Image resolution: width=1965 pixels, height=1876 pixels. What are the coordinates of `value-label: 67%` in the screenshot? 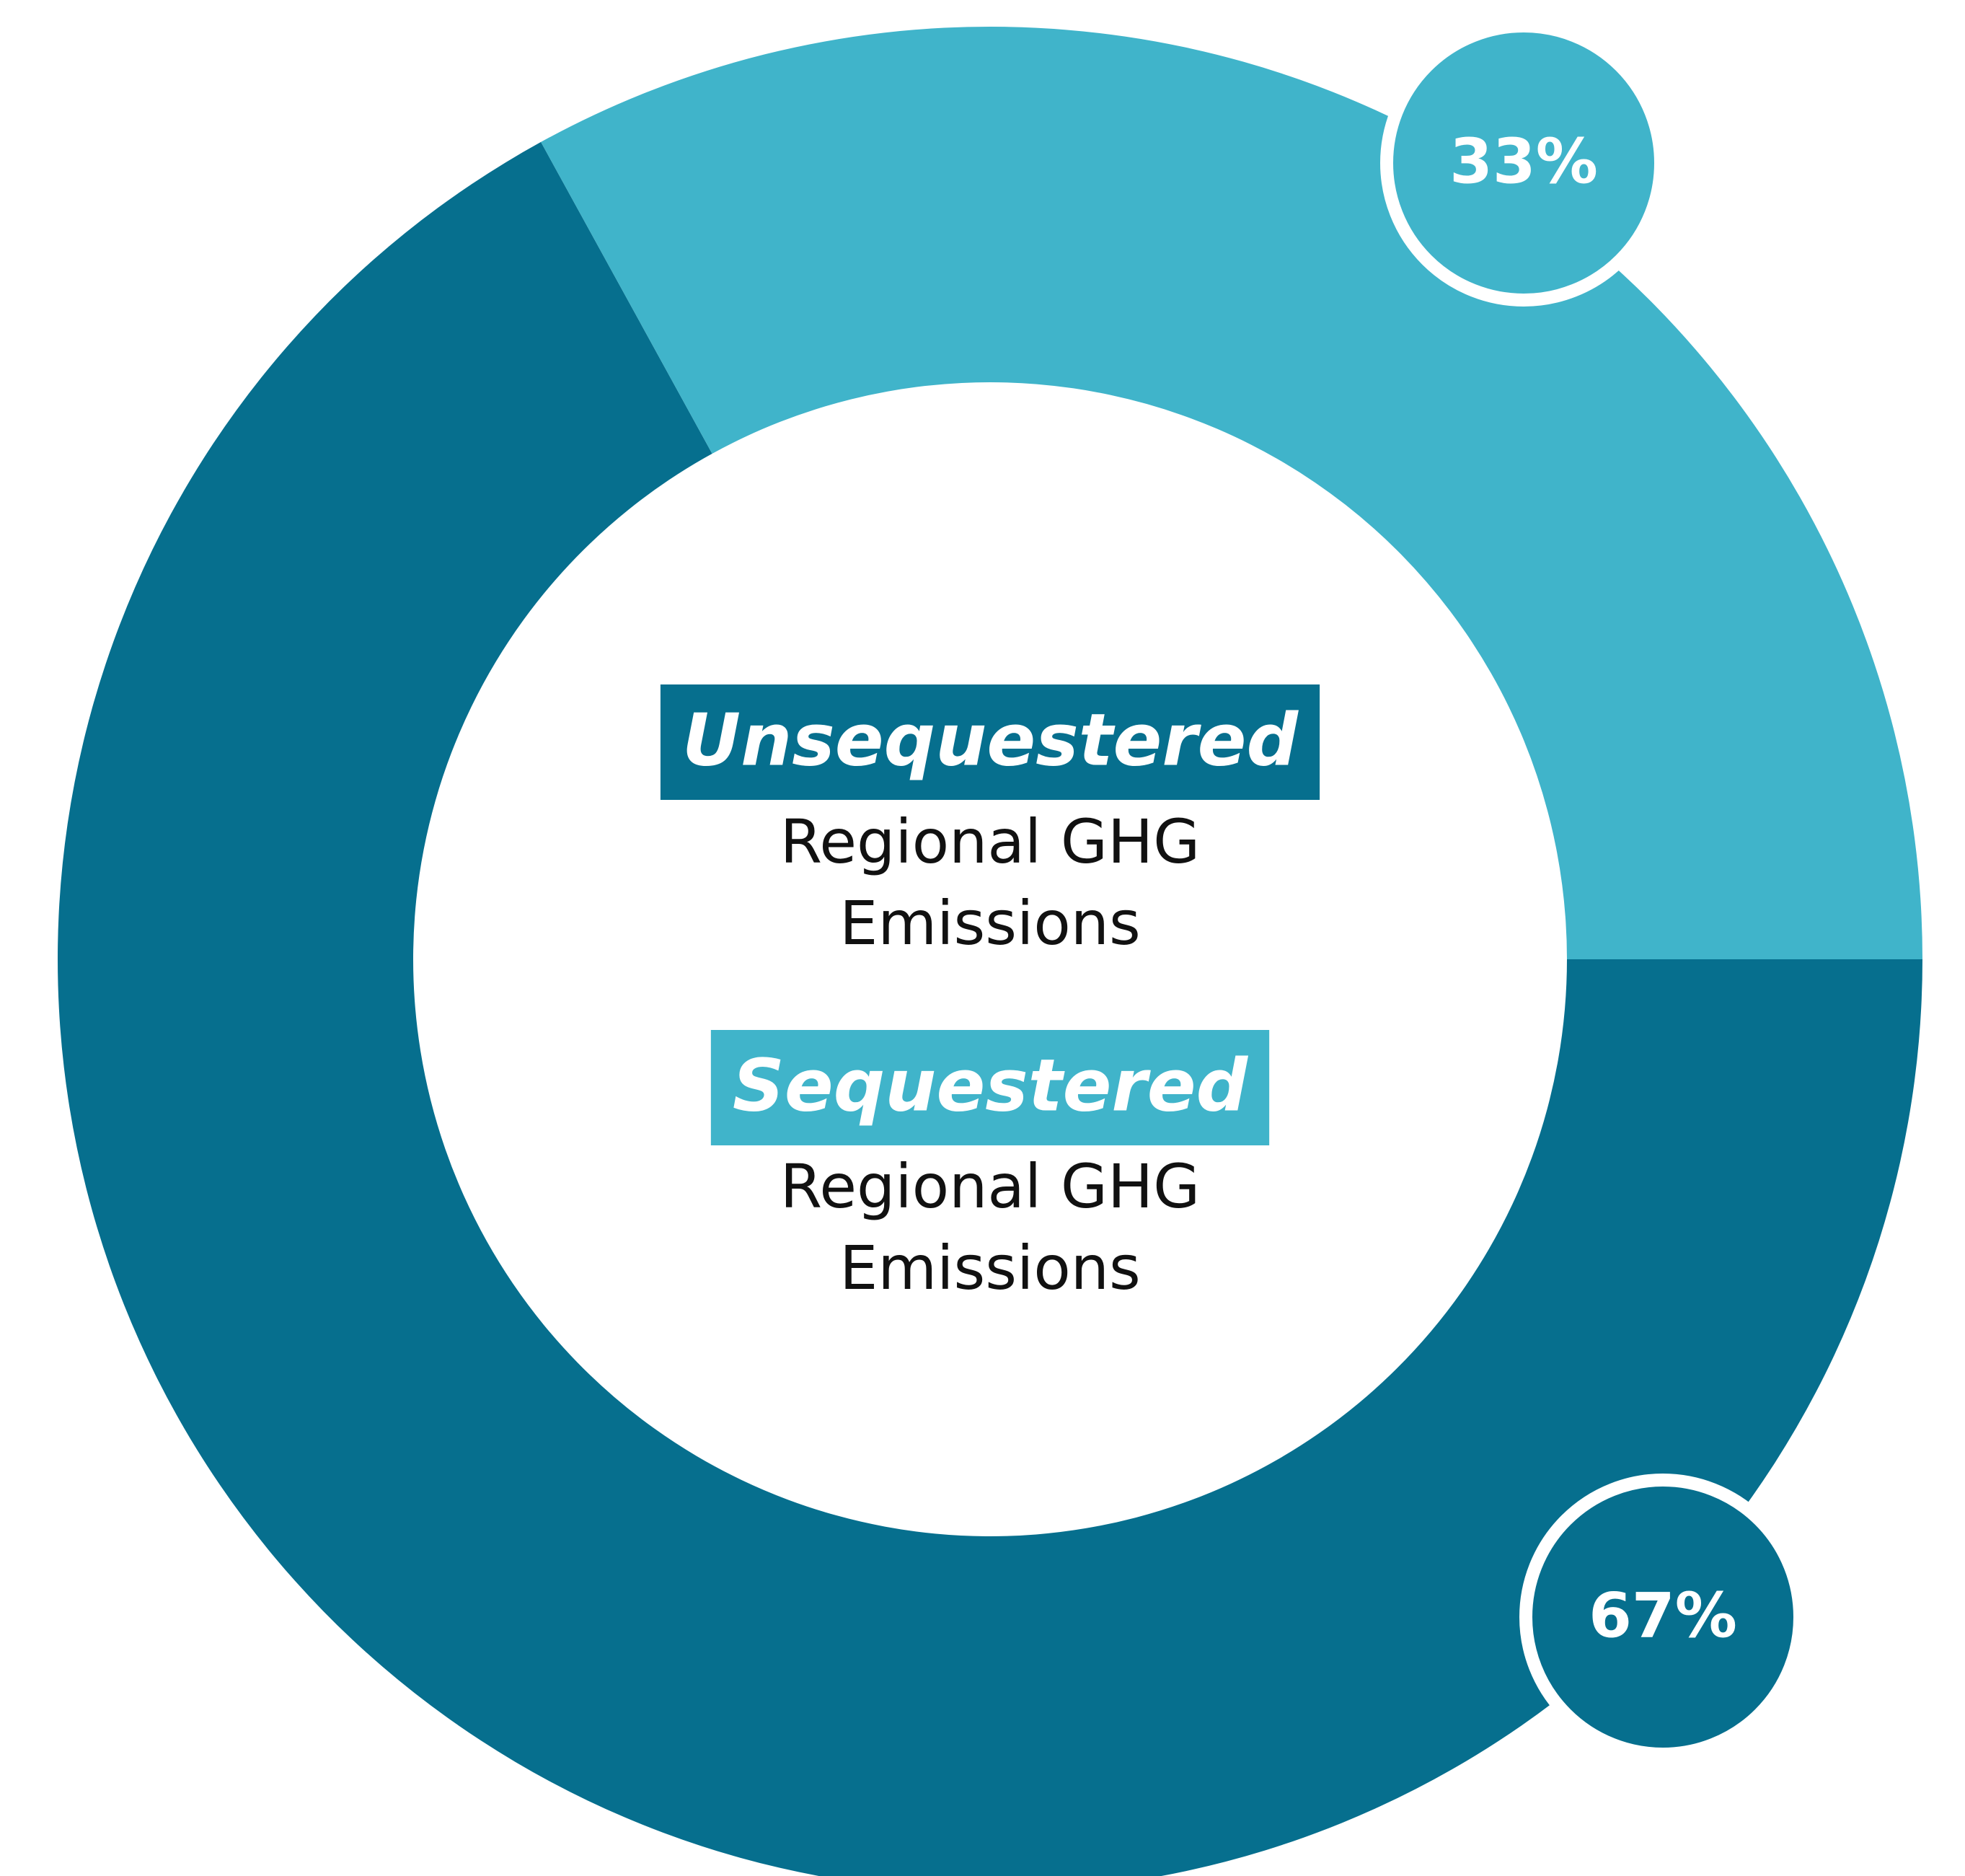 It's located at (1663, 1616).